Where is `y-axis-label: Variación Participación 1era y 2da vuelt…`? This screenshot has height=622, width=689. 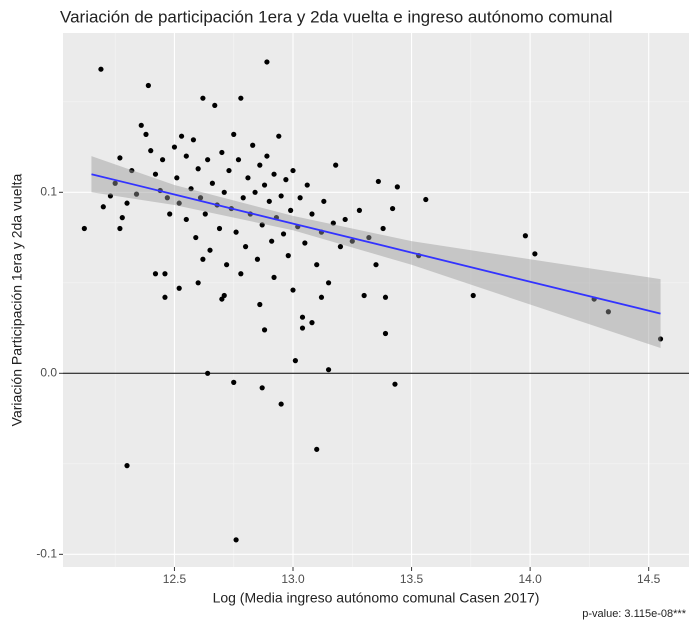 y-axis-label: Variación Participación 1era y 2da vuelt… is located at coordinates (17, 299).